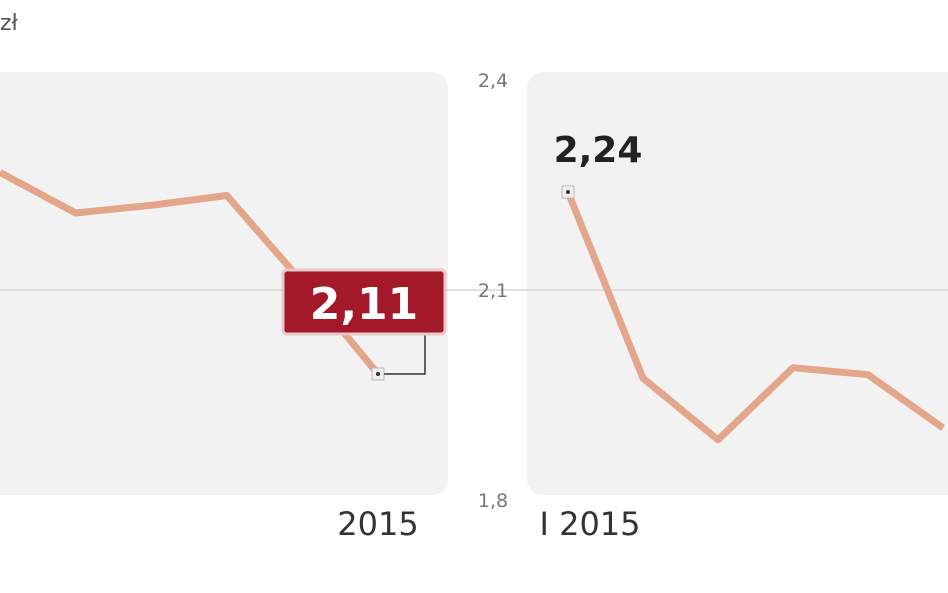  I want to click on y-tick-label: 1,8, so click(493, 501).